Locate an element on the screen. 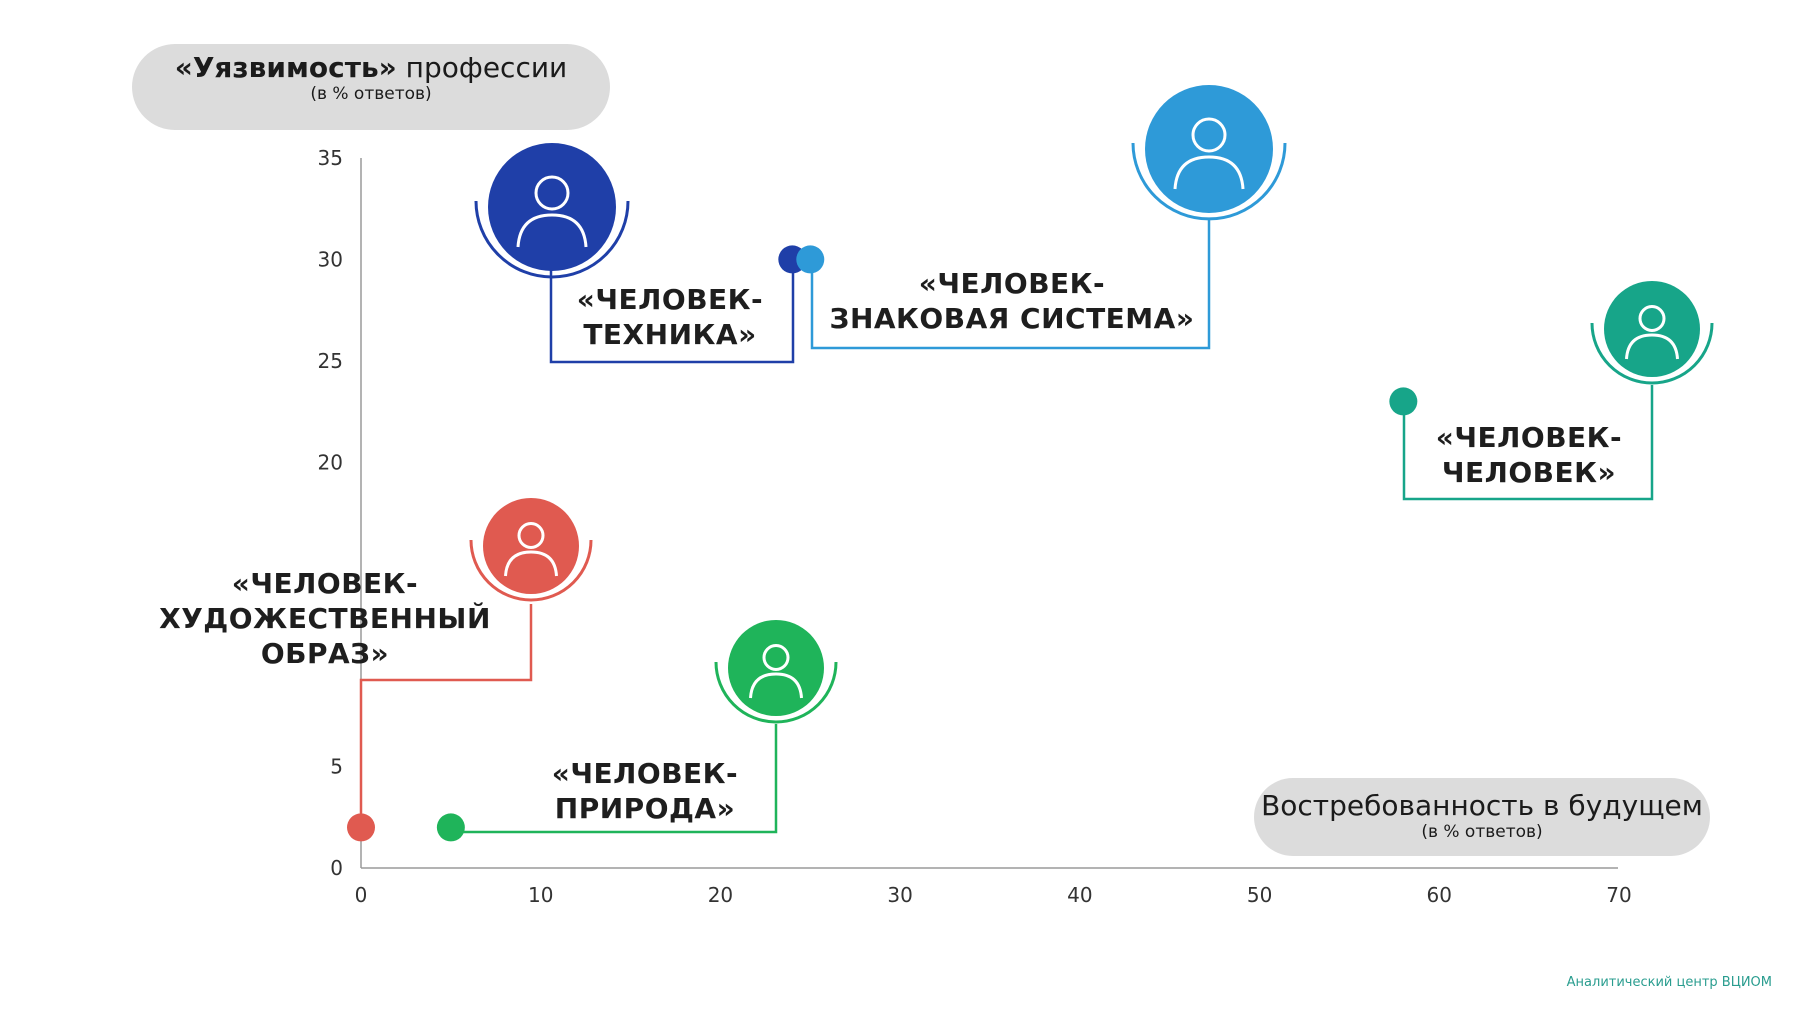  y-axis-title-rest: профессии is located at coordinates (482, 67).